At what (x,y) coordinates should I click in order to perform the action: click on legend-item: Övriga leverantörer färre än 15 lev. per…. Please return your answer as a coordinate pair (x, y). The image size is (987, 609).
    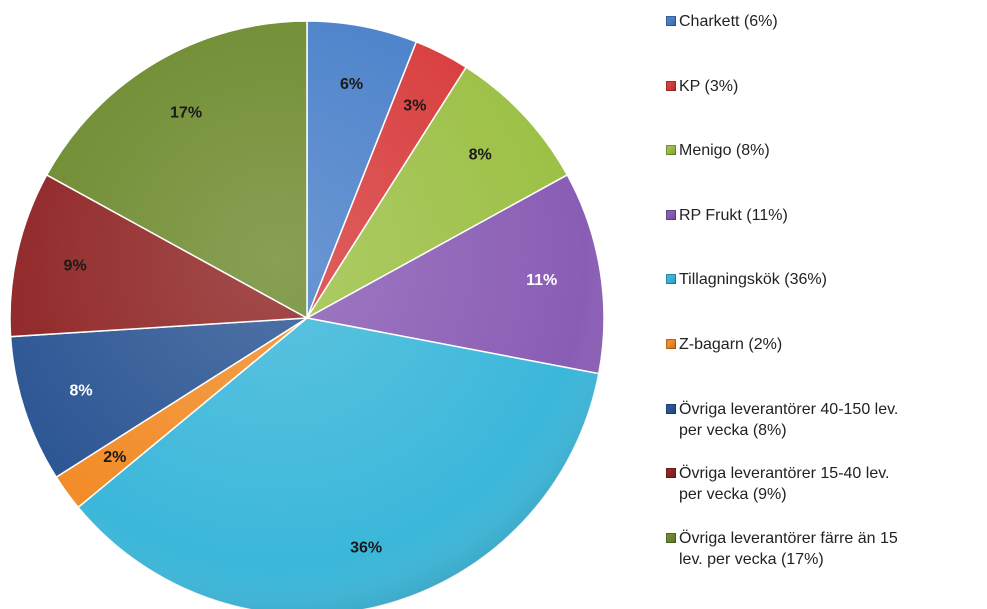
    Looking at the image, I should click on (787, 549).